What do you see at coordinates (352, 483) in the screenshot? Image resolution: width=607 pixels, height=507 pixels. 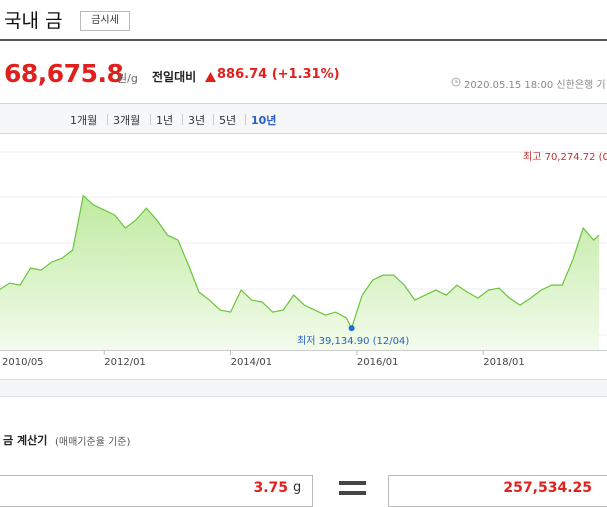 I see `equals-top` at bounding box center [352, 483].